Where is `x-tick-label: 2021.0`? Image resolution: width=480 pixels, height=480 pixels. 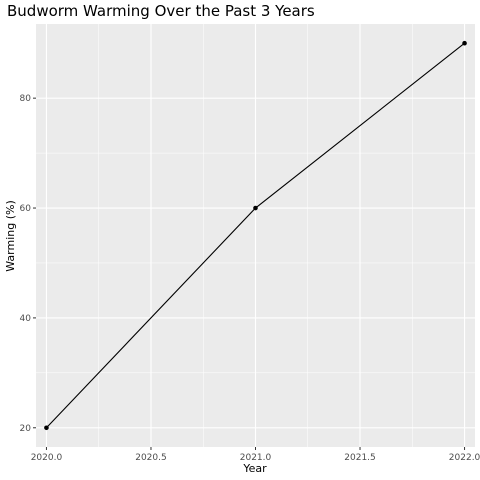 x-tick-label: 2021.0 is located at coordinates (256, 458).